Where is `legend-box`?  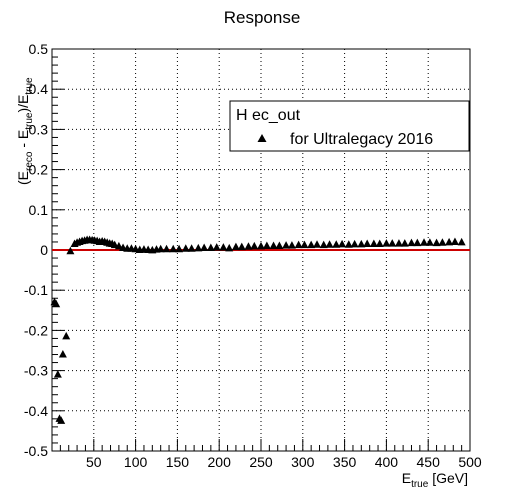
legend-box is located at coordinates (349, 126).